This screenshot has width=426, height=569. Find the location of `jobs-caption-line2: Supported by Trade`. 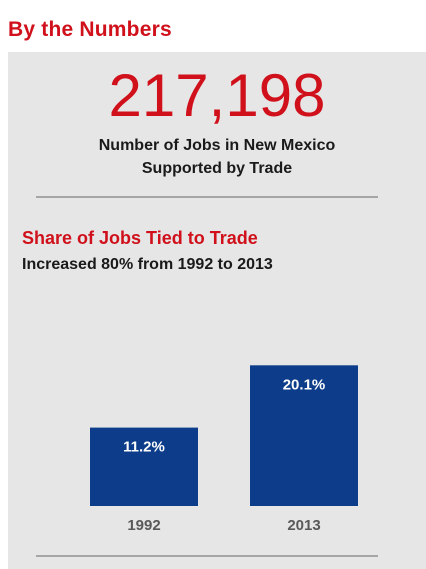

jobs-caption-line2: Supported by Trade is located at coordinates (217, 168).